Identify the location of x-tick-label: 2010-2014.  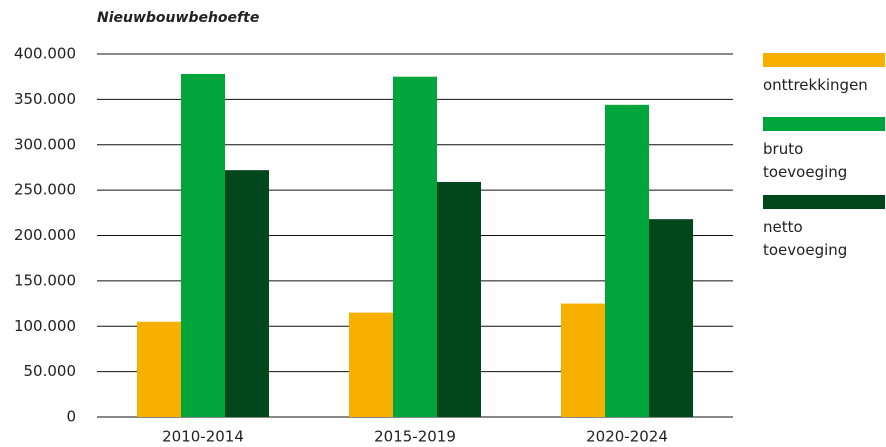
(203, 437).